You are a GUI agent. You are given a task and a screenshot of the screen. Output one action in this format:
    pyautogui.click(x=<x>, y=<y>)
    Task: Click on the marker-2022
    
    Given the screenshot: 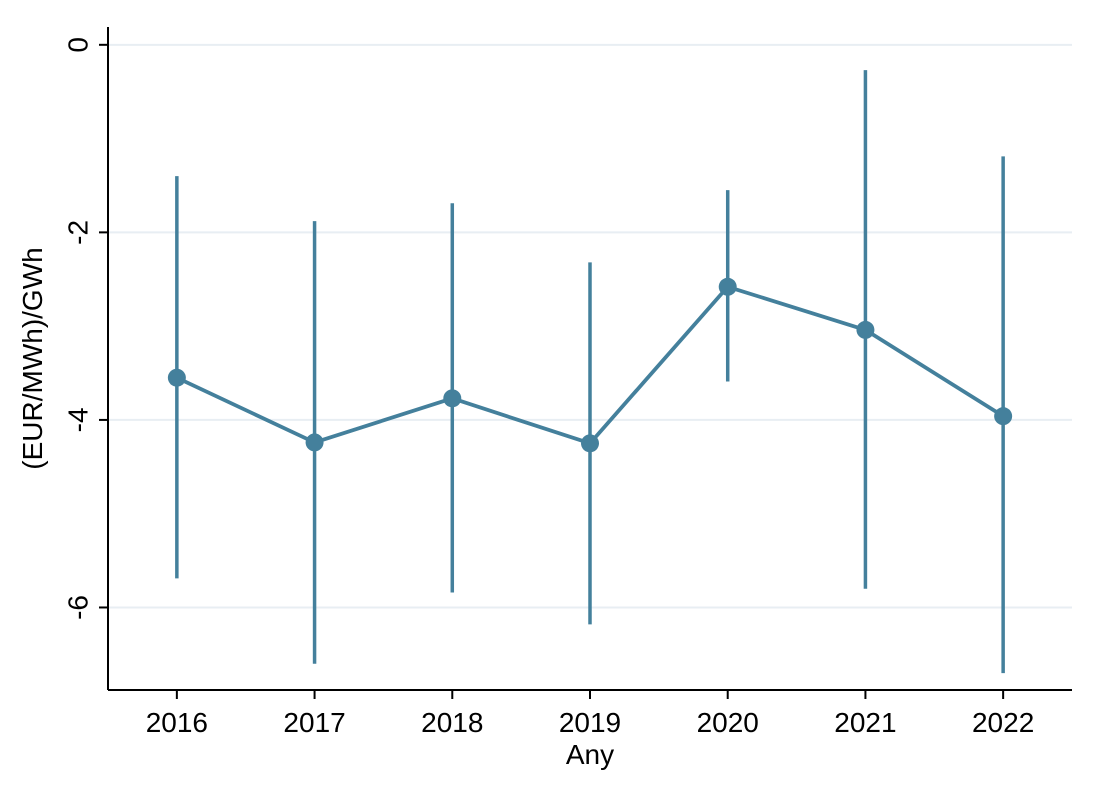 What is the action you would take?
    pyautogui.click(x=1003, y=416)
    